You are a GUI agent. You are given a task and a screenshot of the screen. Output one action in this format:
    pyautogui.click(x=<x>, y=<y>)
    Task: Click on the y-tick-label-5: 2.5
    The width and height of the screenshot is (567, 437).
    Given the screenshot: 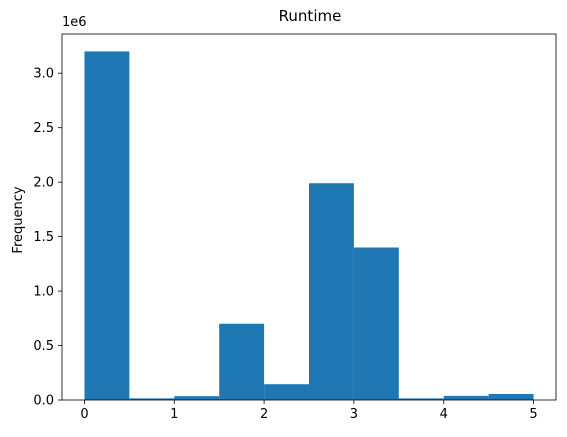 What is the action you would take?
    pyautogui.click(x=43, y=128)
    